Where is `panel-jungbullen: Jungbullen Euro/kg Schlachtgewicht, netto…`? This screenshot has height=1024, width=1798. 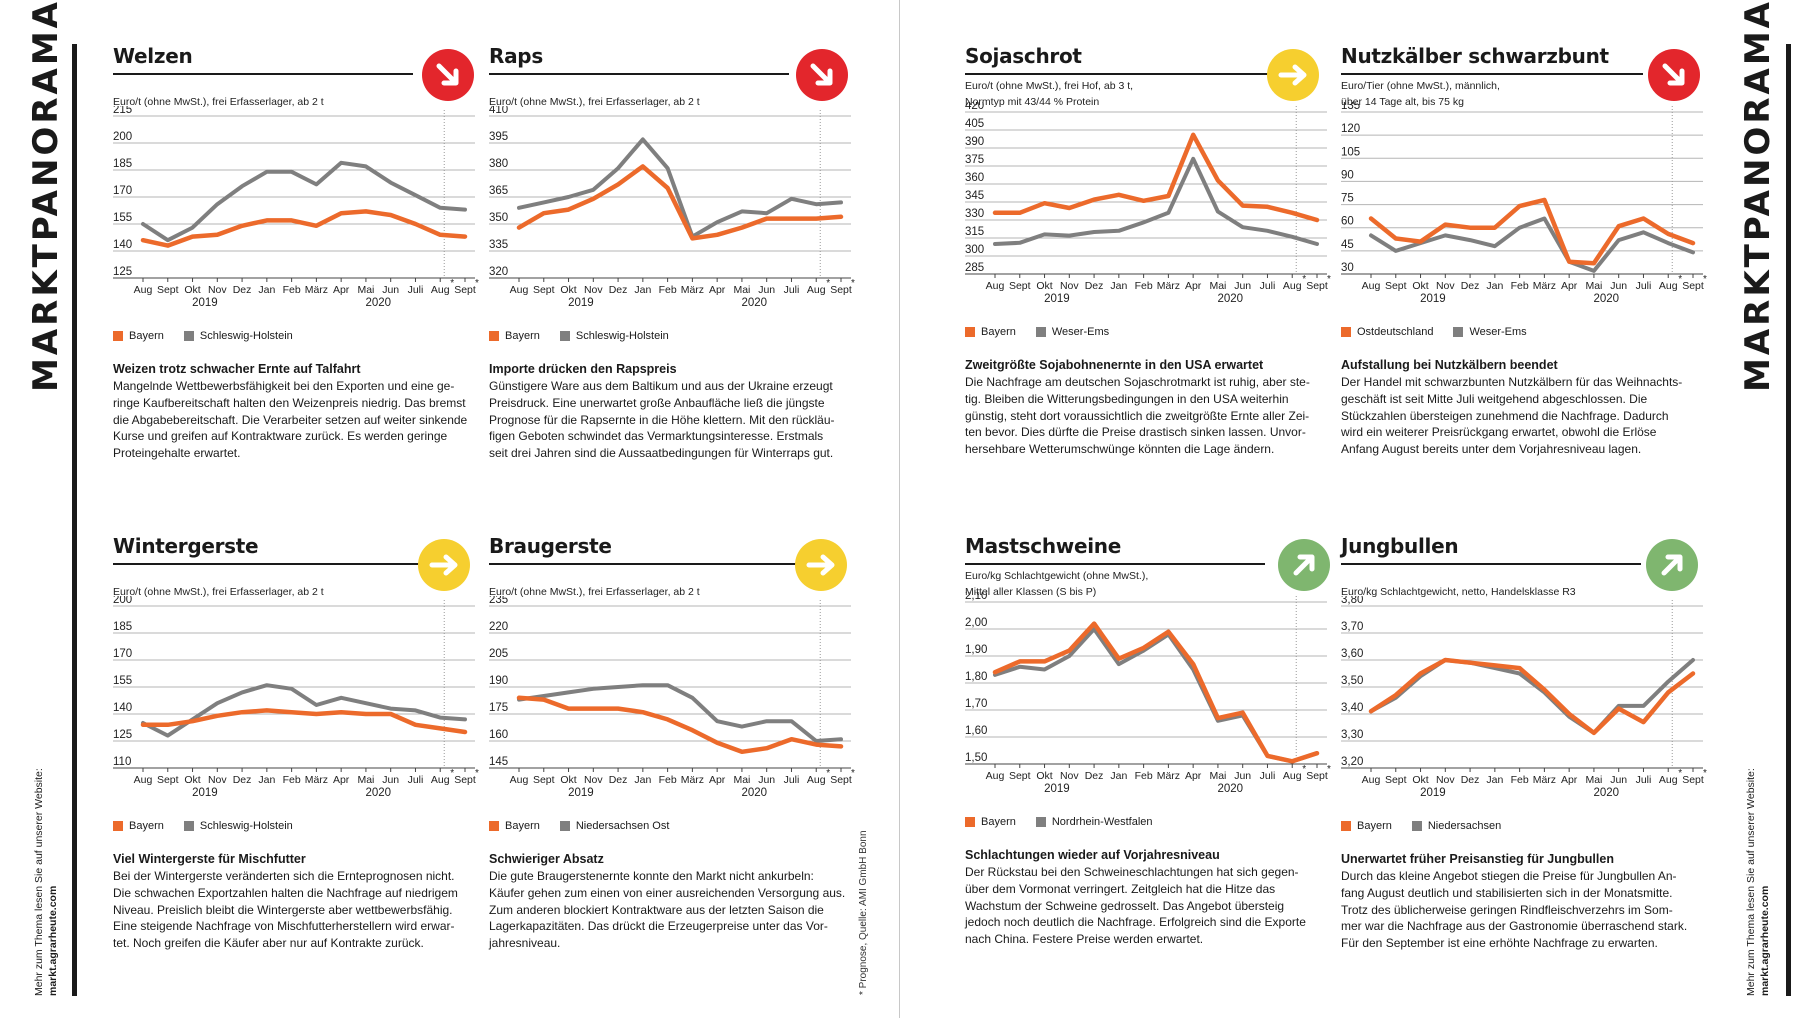 panel-jungbullen: Jungbullen Euro/kg Schlachtgewicht, netto… is located at coordinates (1524, 779).